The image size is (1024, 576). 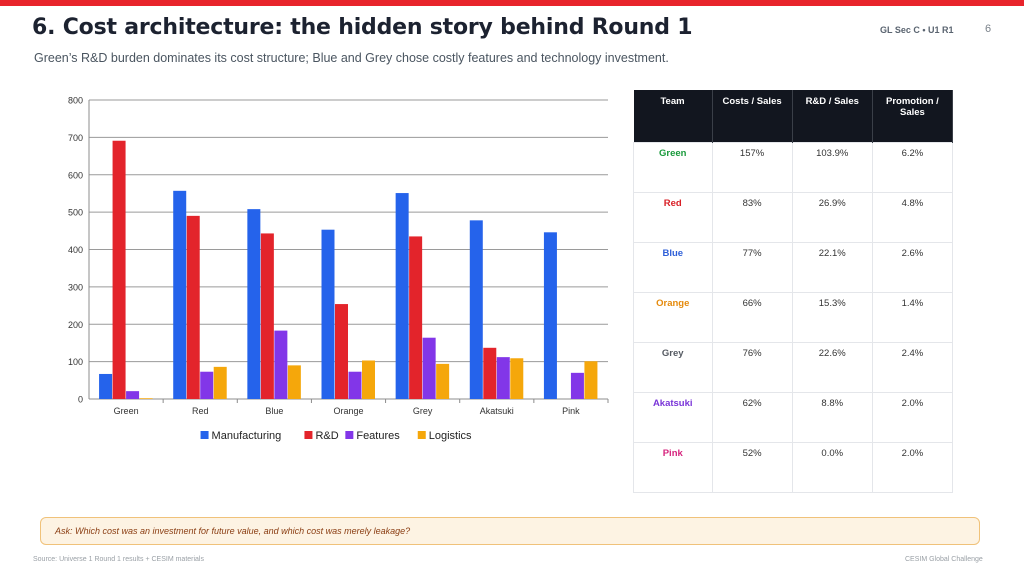 What do you see at coordinates (752, 467) in the screenshot?
I see `ratio-cell: 52%` at bounding box center [752, 467].